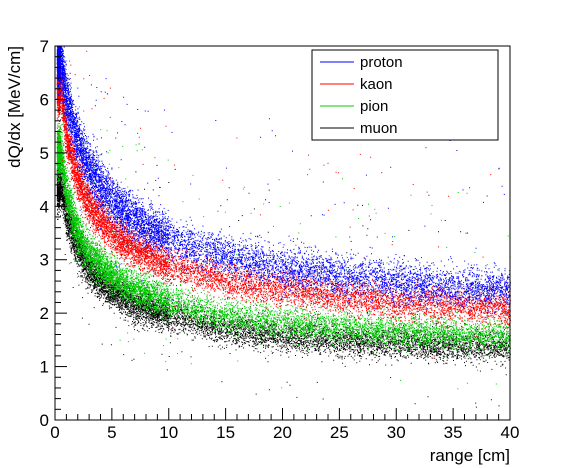 Image resolution: width=567 pixels, height=468 pixels. Describe the element at coordinates (54, 432) in the screenshot. I see `x-tick-label: 0` at that location.